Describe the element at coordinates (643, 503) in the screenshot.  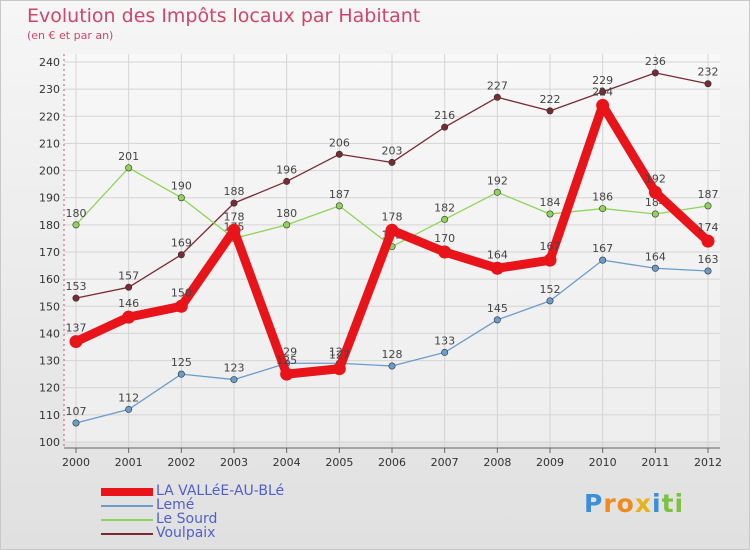
I see `logo-letter: x` at that location.